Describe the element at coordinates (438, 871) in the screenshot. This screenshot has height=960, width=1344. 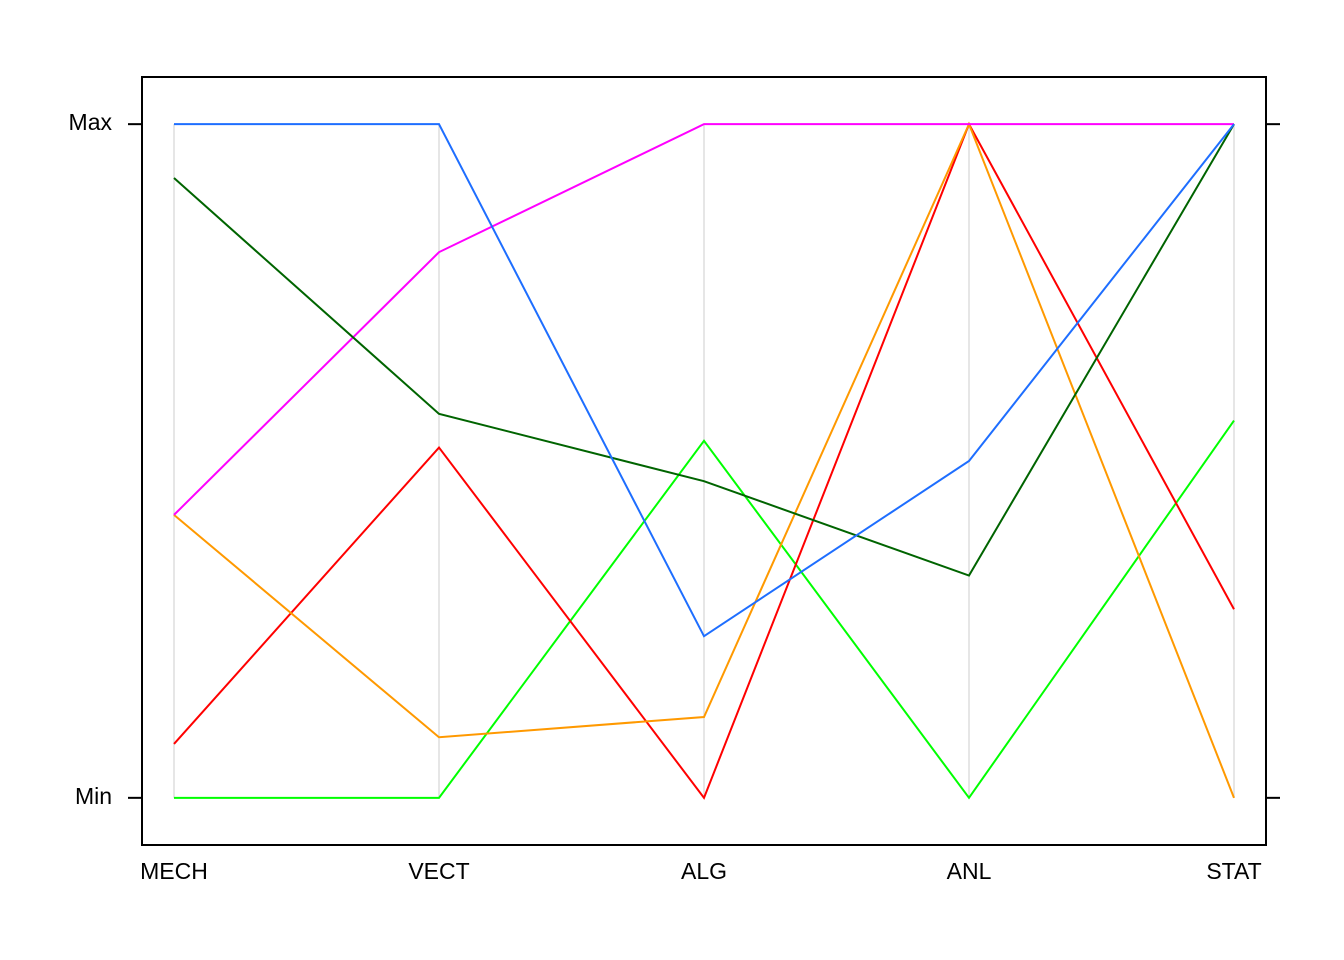
I see `x-tick-label: VECT` at that location.